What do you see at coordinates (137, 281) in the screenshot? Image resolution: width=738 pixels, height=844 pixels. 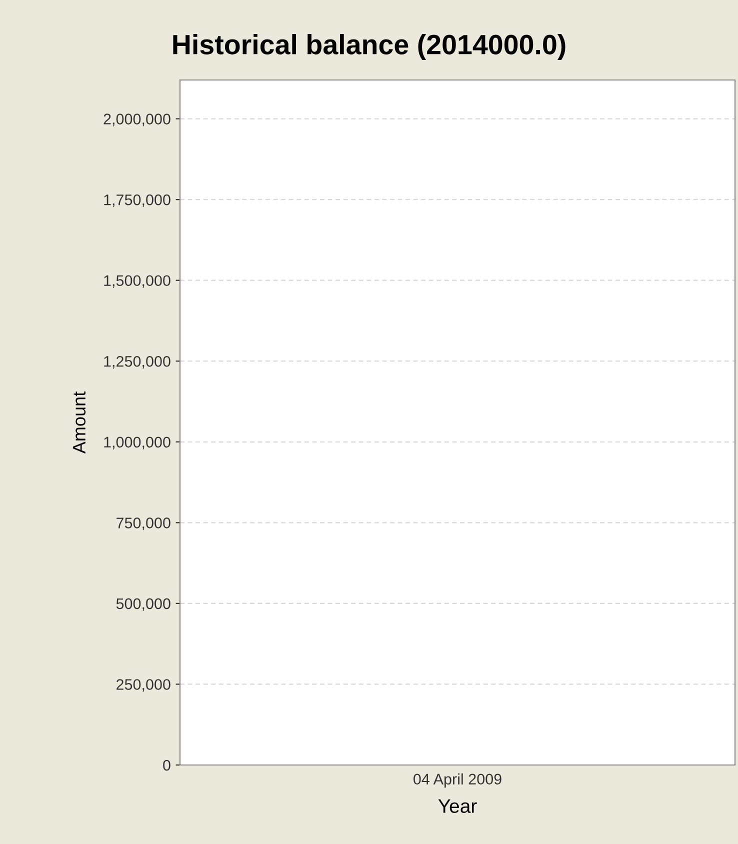 I see `y-tick-label: 1,500,000` at bounding box center [137, 281].